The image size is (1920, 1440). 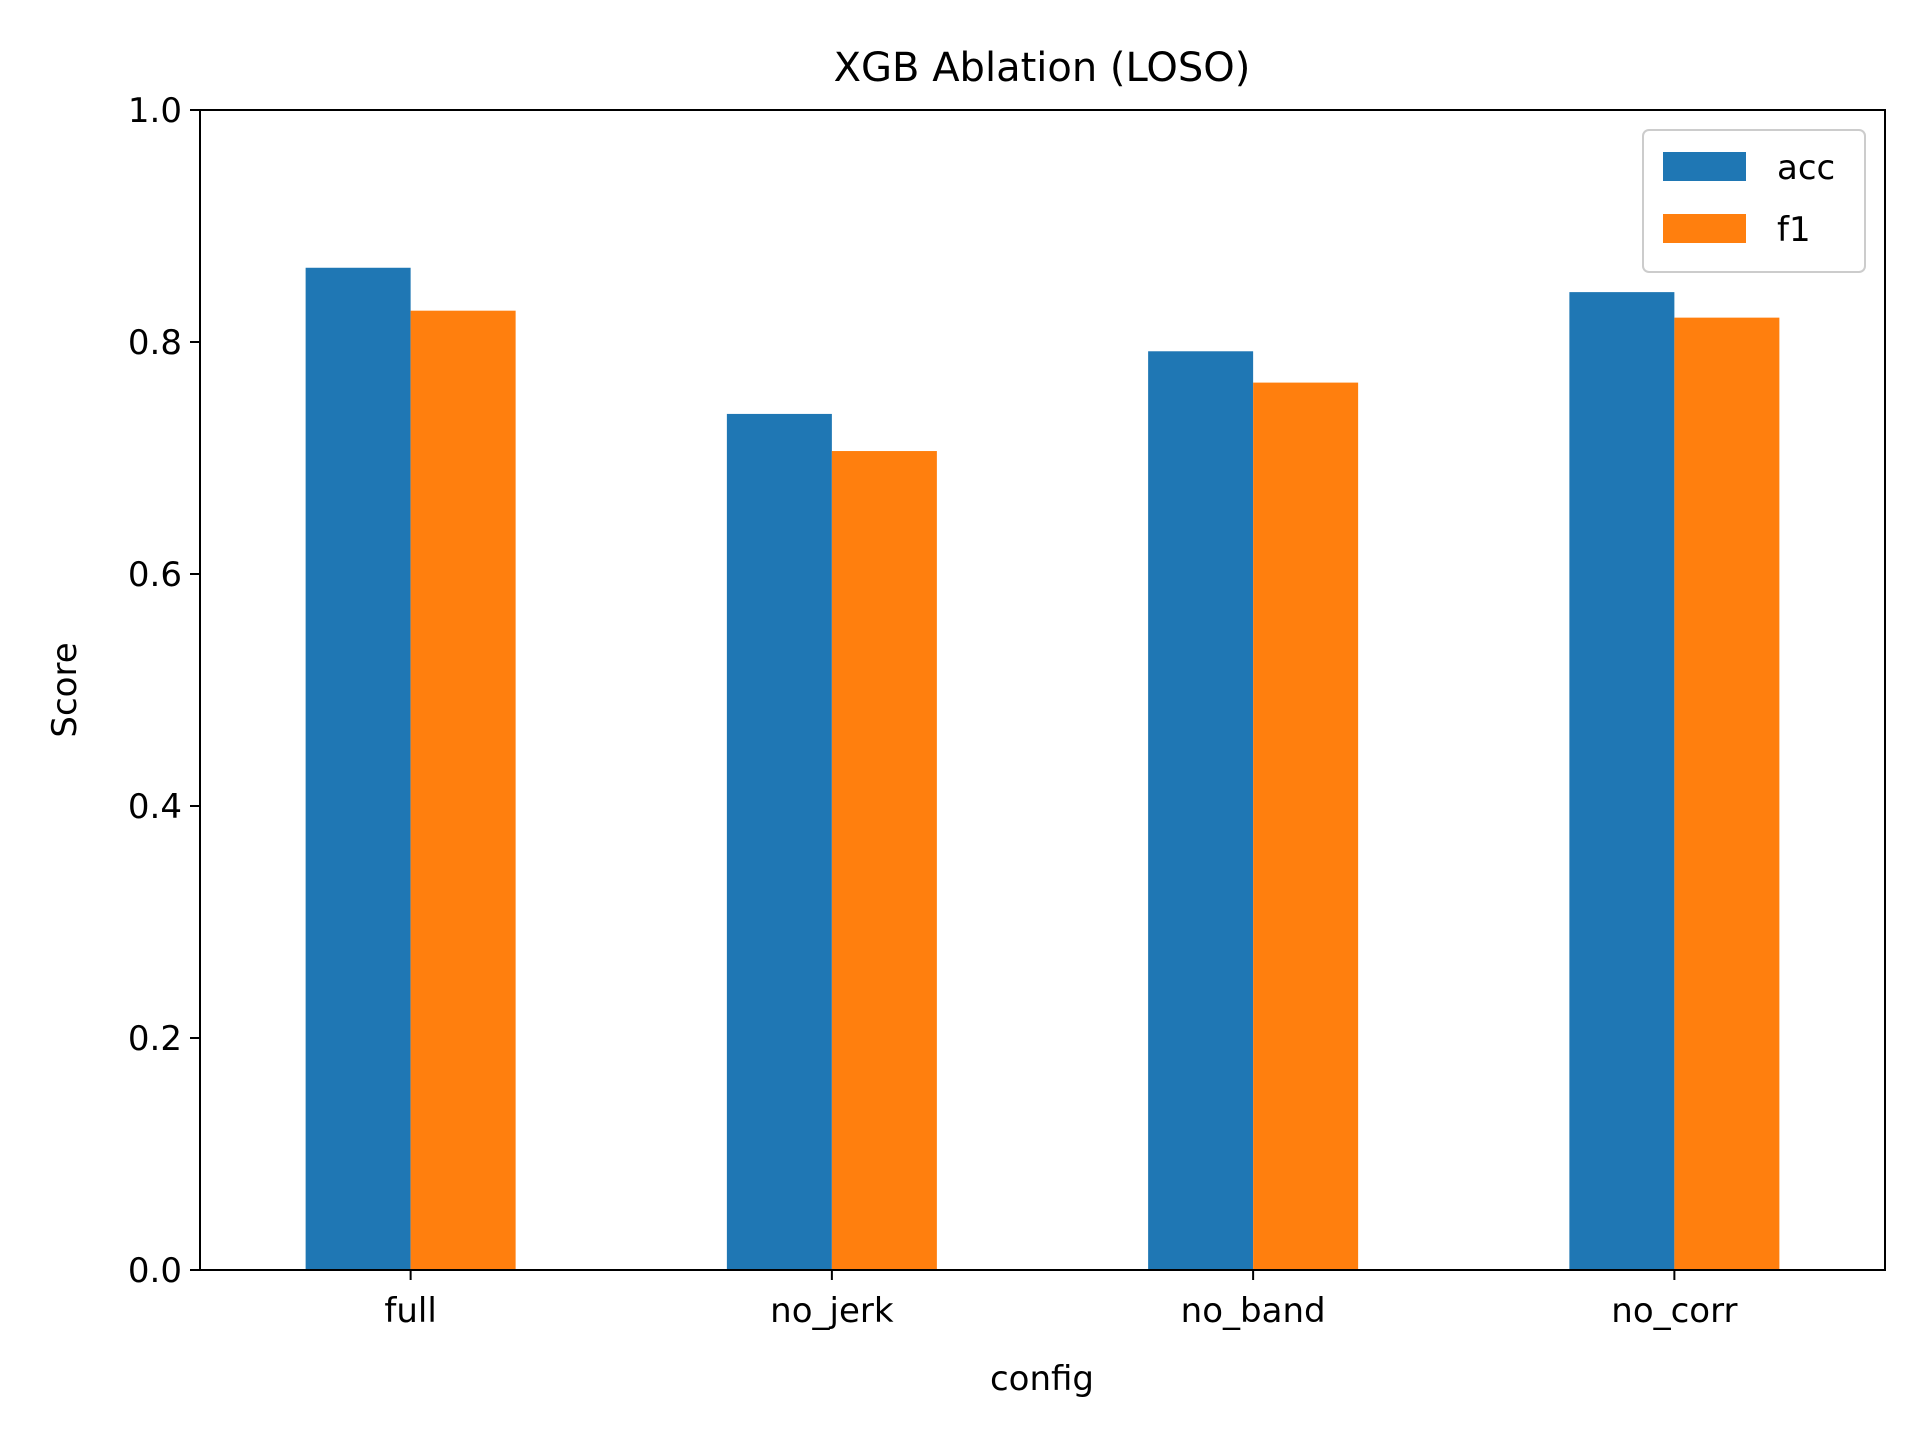 I want to click on legend: acc f1, so click(x=1754, y=201).